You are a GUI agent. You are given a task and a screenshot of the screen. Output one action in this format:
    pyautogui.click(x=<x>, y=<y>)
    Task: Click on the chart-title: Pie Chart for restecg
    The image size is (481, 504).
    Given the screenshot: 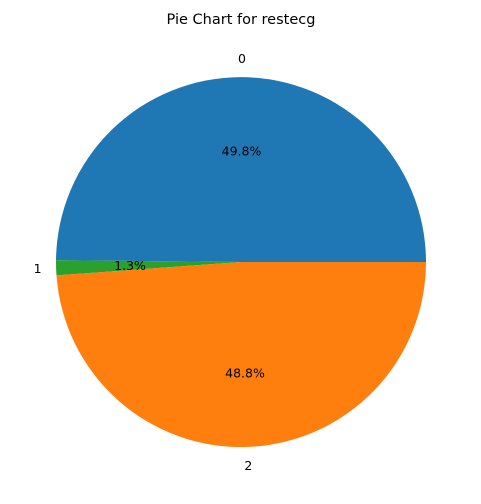 What is the action you would take?
    pyautogui.click(x=241, y=20)
    